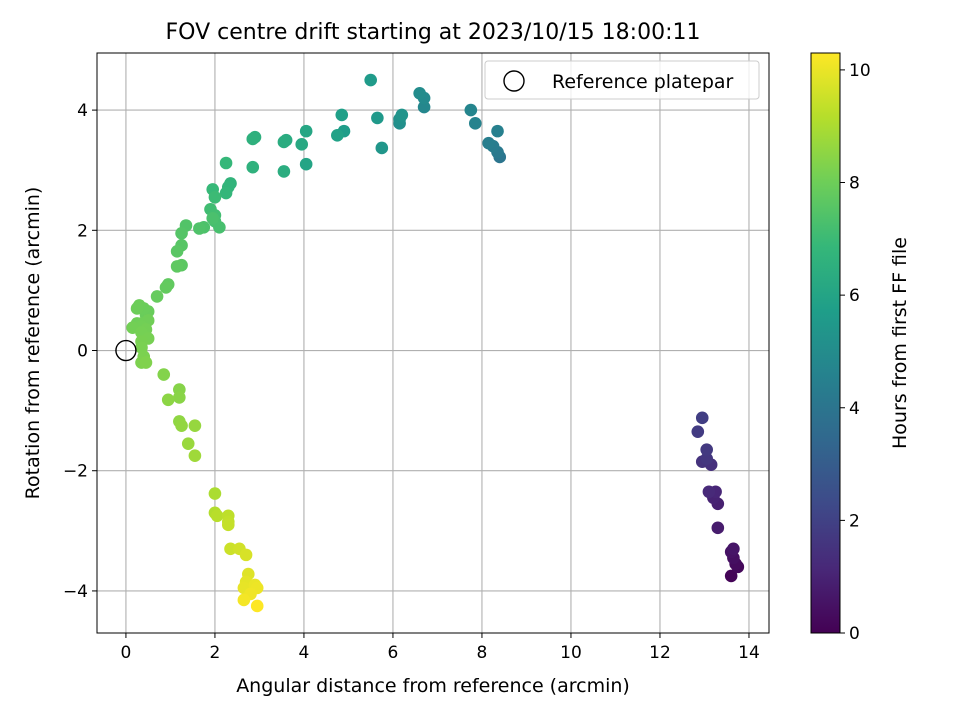  What do you see at coordinates (854, 184) in the screenshot?
I see `colorbar-tick-label: 8` at bounding box center [854, 184].